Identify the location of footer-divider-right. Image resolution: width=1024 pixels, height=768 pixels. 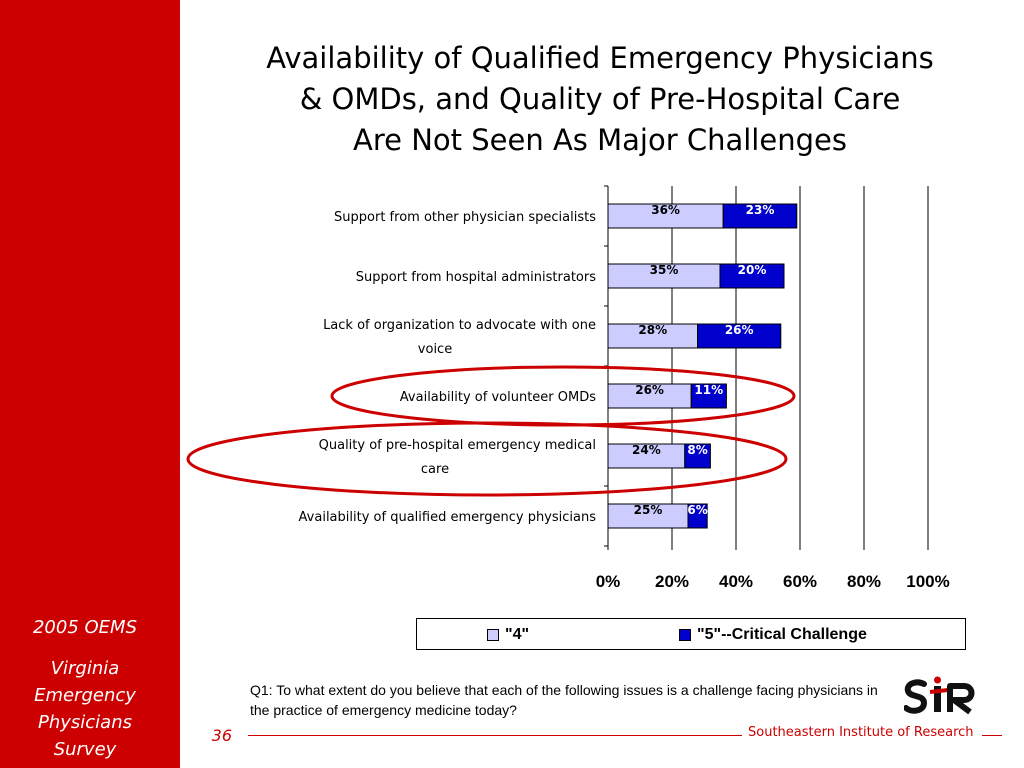
(992, 735).